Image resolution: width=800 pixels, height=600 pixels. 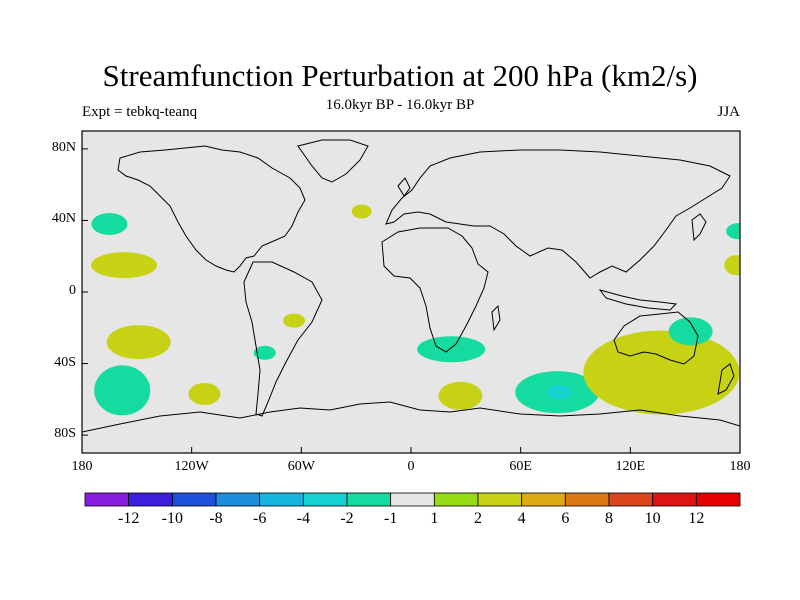 What do you see at coordinates (72, 290) in the screenshot?
I see `lat-label: 0` at bounding box center [72, 290].